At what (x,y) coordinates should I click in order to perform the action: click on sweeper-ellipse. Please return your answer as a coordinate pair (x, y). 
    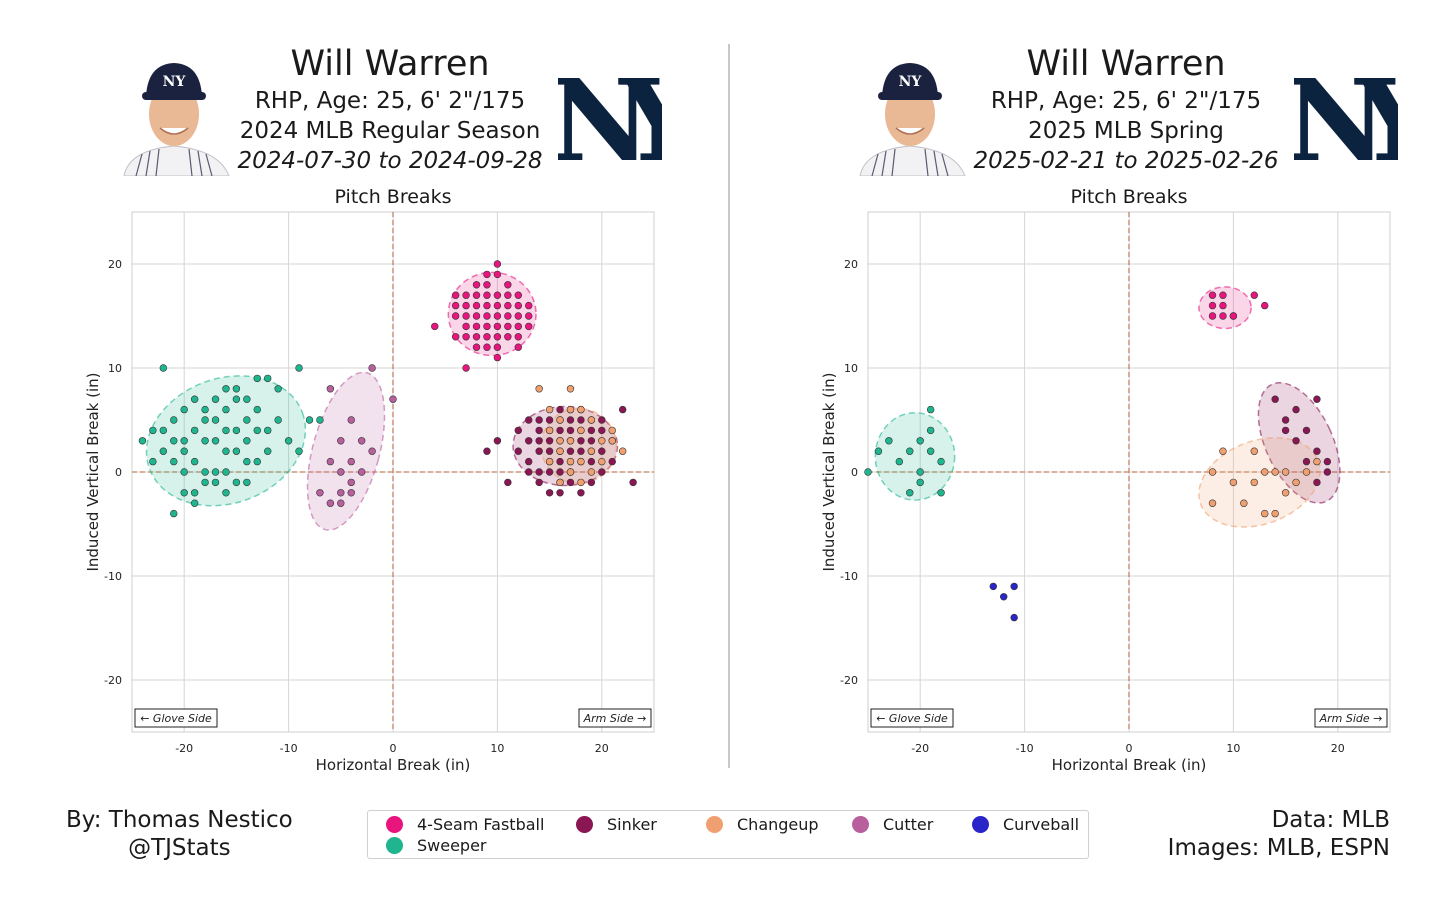
    Looking at the image, I should click on (915, 456).